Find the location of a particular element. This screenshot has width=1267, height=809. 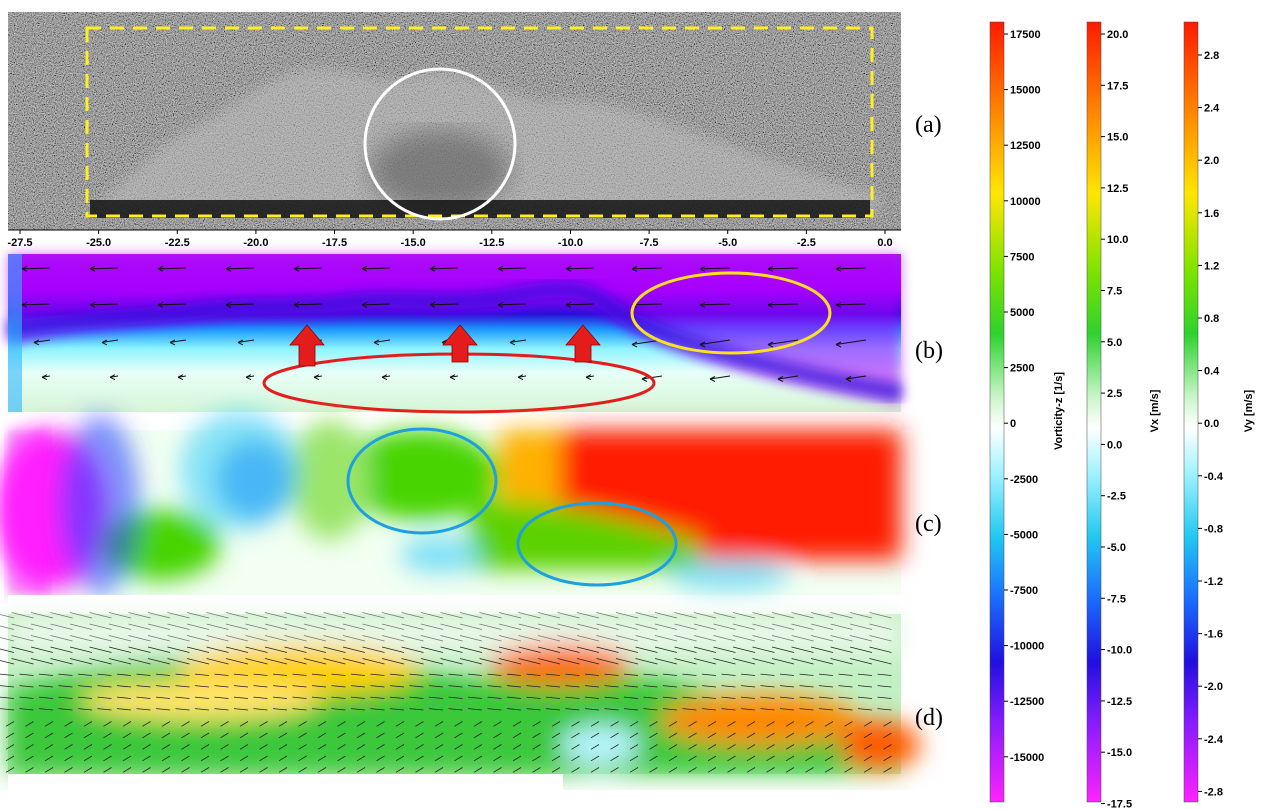

colorbar-tick-label: 20.0 is located at coordinates (1117, 35).